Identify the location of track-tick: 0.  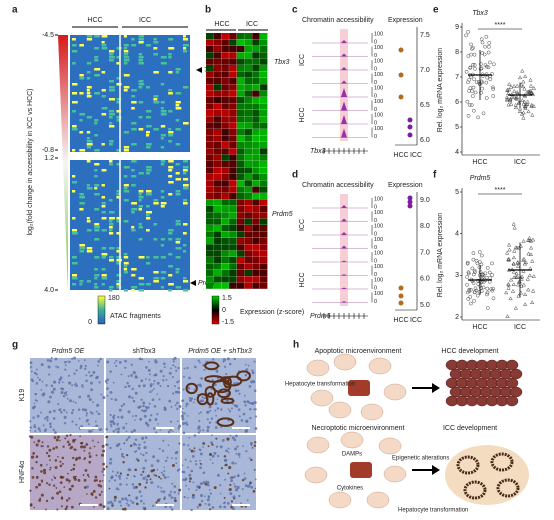
(375, 83).